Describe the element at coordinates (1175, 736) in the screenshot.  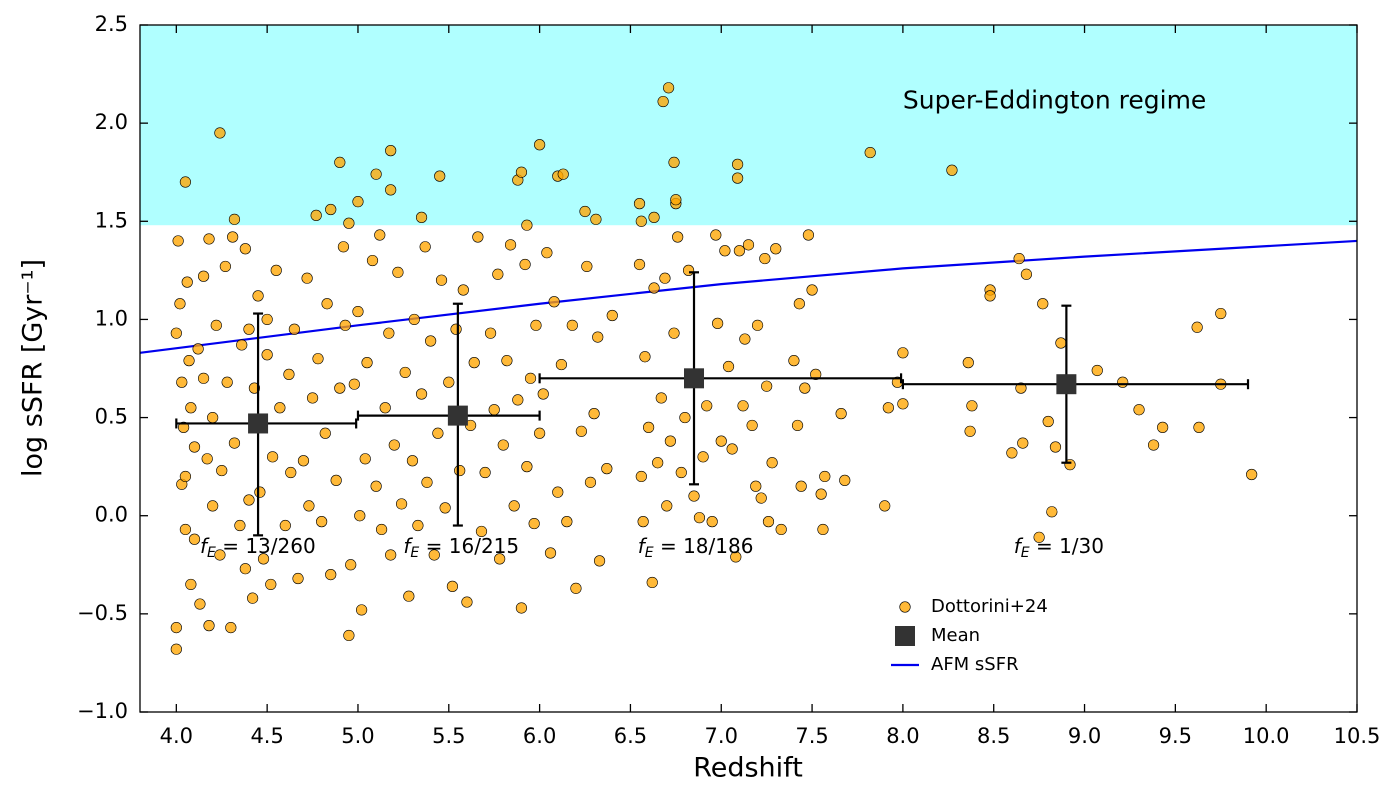
I see `x-tick-label: 9.5` at that location.